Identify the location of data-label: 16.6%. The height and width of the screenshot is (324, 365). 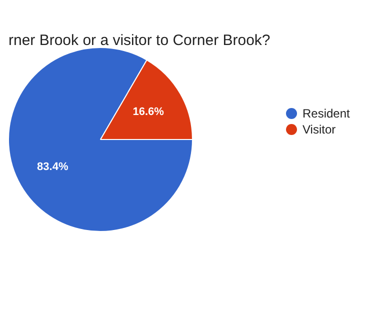
(148, 112).